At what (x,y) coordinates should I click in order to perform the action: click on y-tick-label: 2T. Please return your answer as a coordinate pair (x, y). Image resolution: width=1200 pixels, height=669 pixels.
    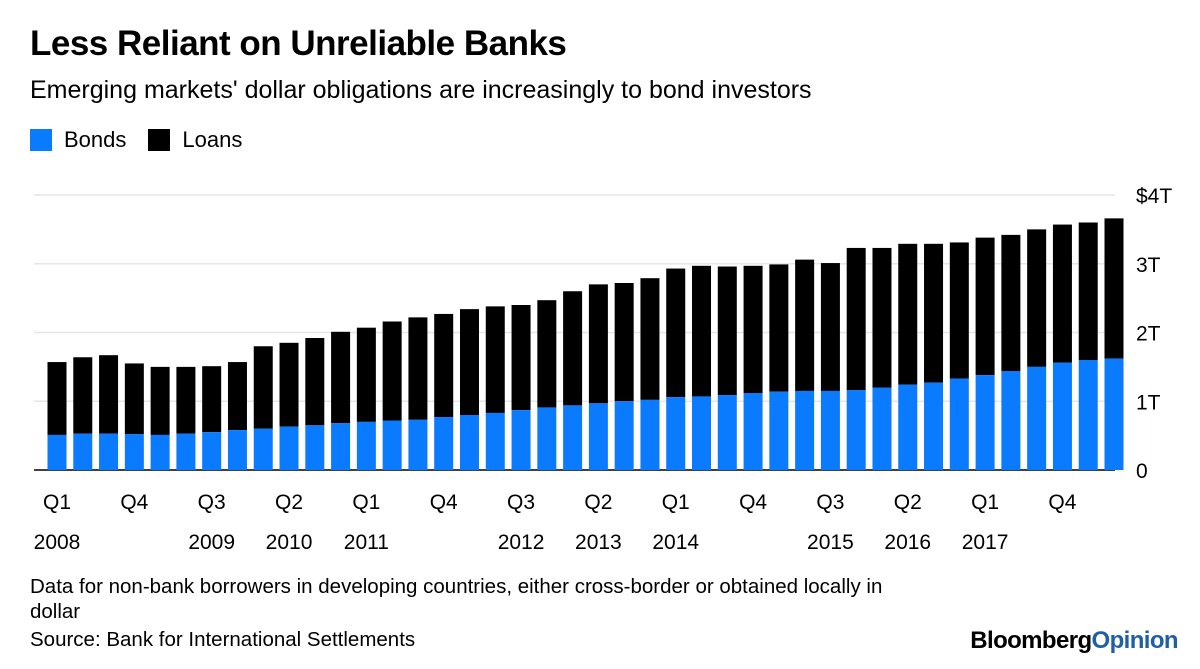
    Looking at the image, I should click on (1148, 334).